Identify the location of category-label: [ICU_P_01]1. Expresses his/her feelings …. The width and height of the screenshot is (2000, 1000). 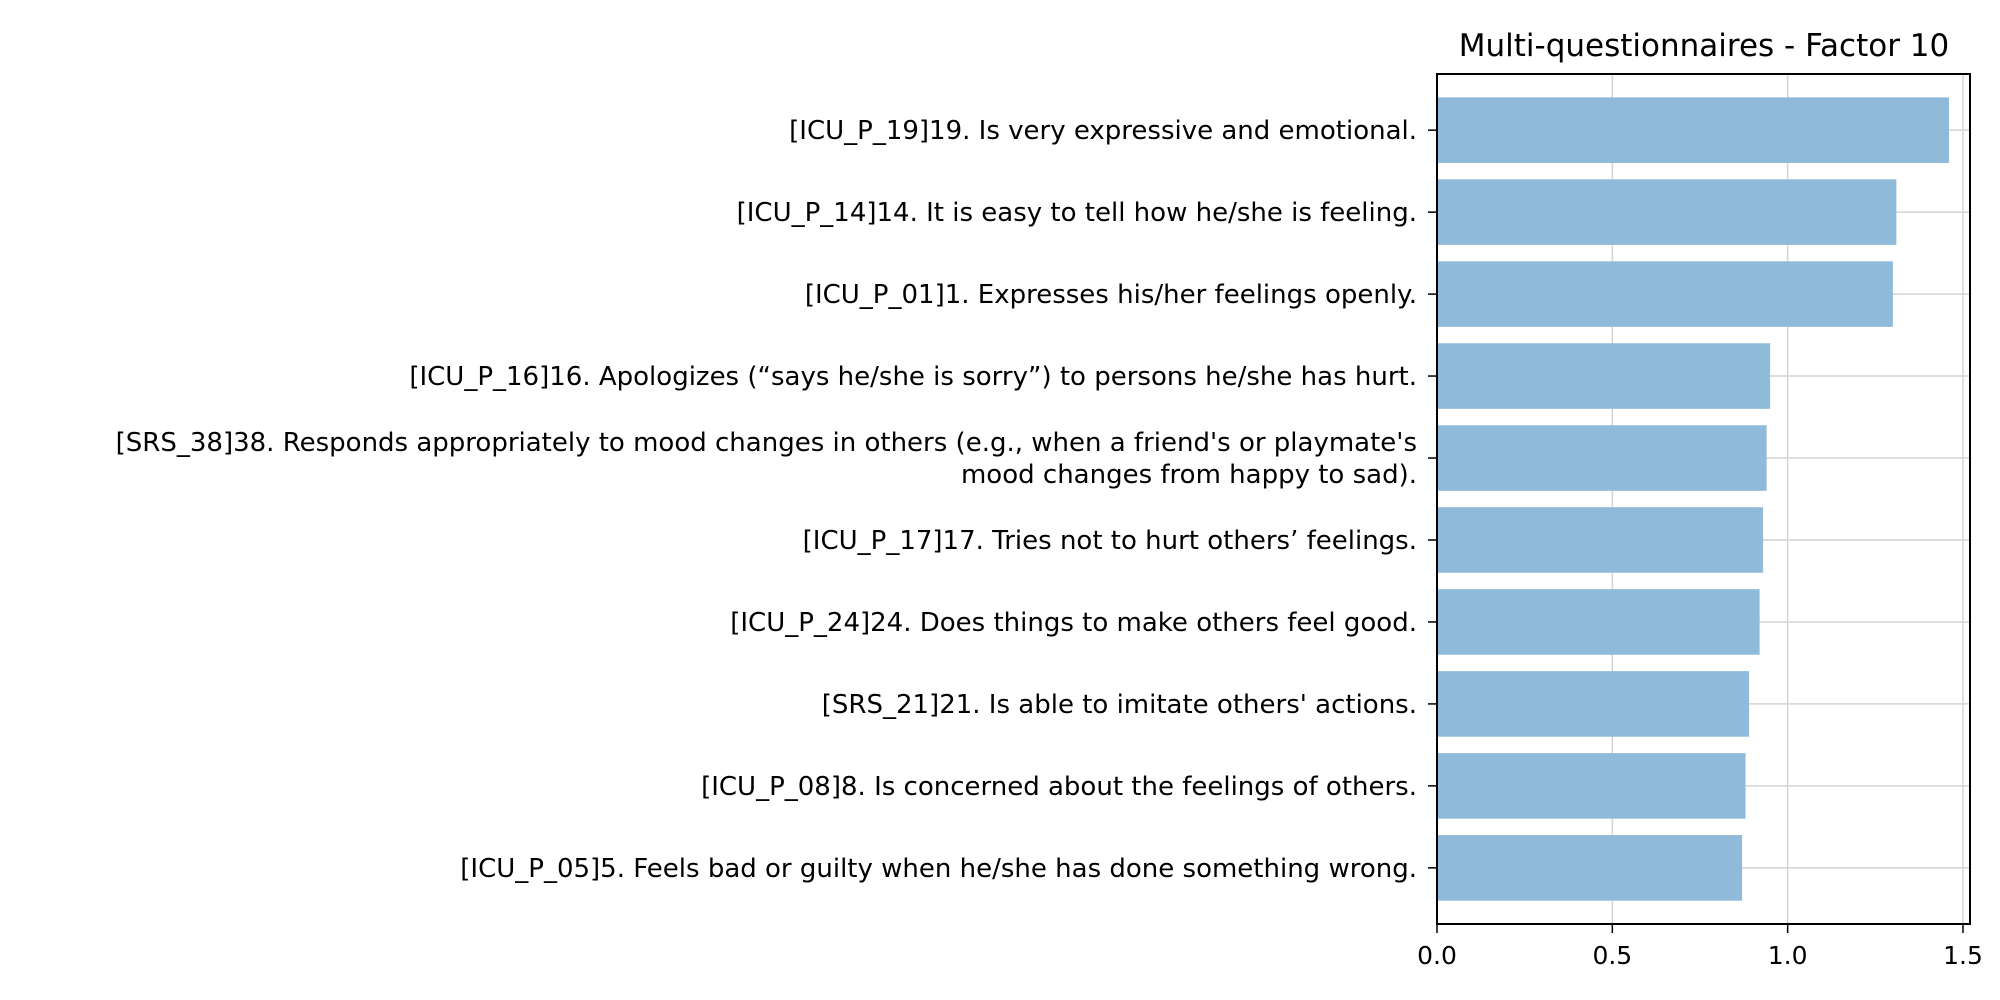
(1111, 295).